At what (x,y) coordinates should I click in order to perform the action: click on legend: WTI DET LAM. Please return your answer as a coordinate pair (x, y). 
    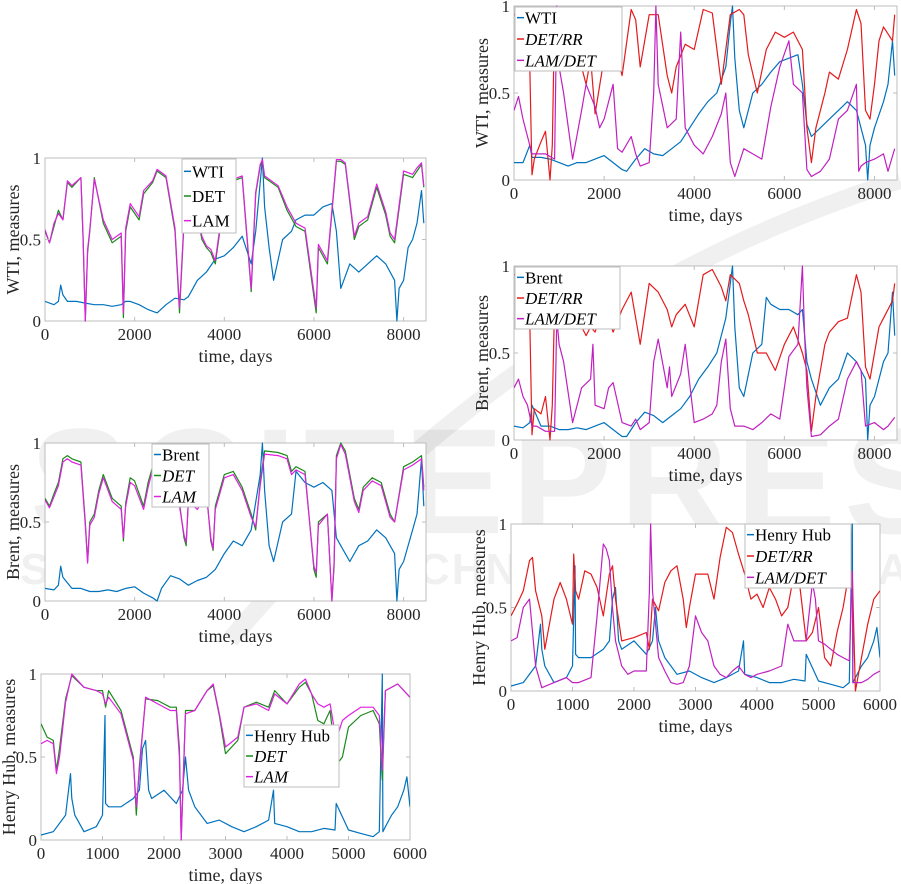
    Looking at the image, I should click on (209, 196).